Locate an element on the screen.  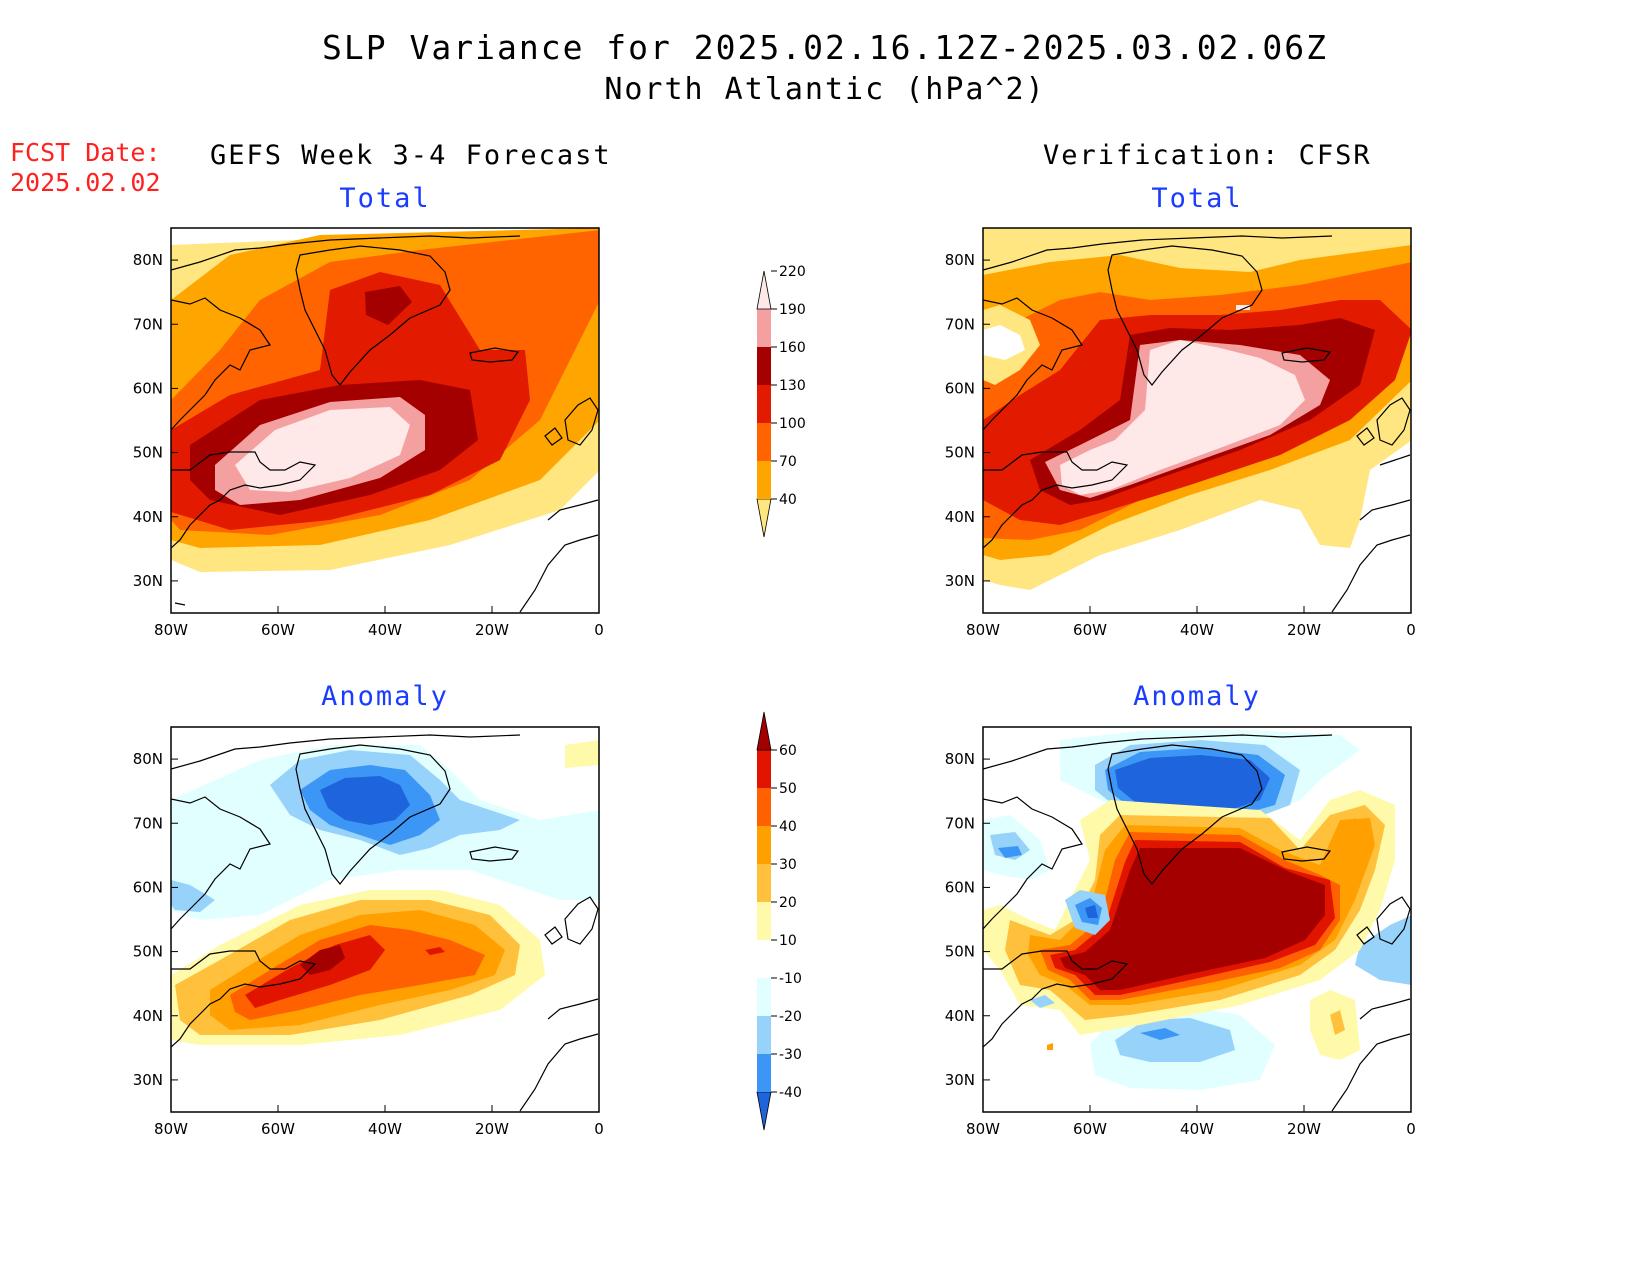
contour-60-main is located at coordinates (1192, 919).